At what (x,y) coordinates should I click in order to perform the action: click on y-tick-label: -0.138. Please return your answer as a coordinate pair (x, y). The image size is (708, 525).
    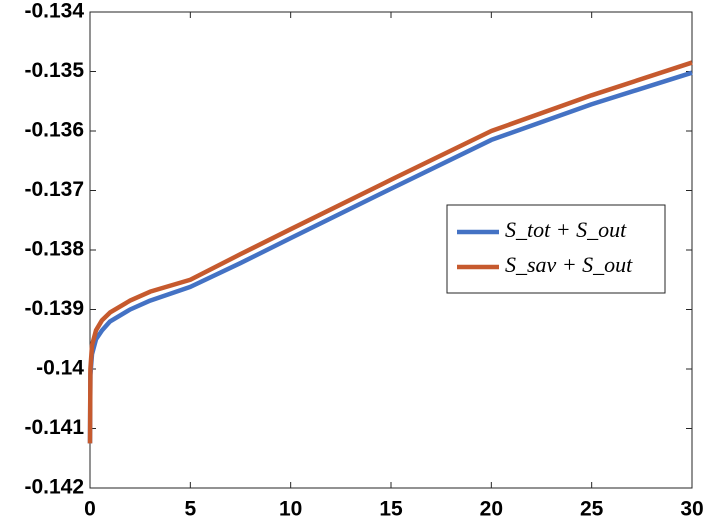
    Looking at the image, I should click on (54, 249).